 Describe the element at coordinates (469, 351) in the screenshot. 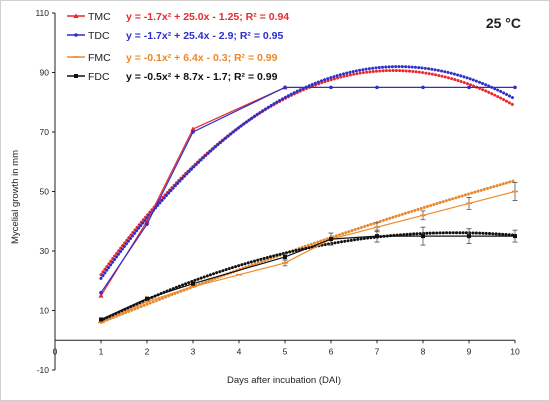

I see `x-tick-label: 9` at that location.